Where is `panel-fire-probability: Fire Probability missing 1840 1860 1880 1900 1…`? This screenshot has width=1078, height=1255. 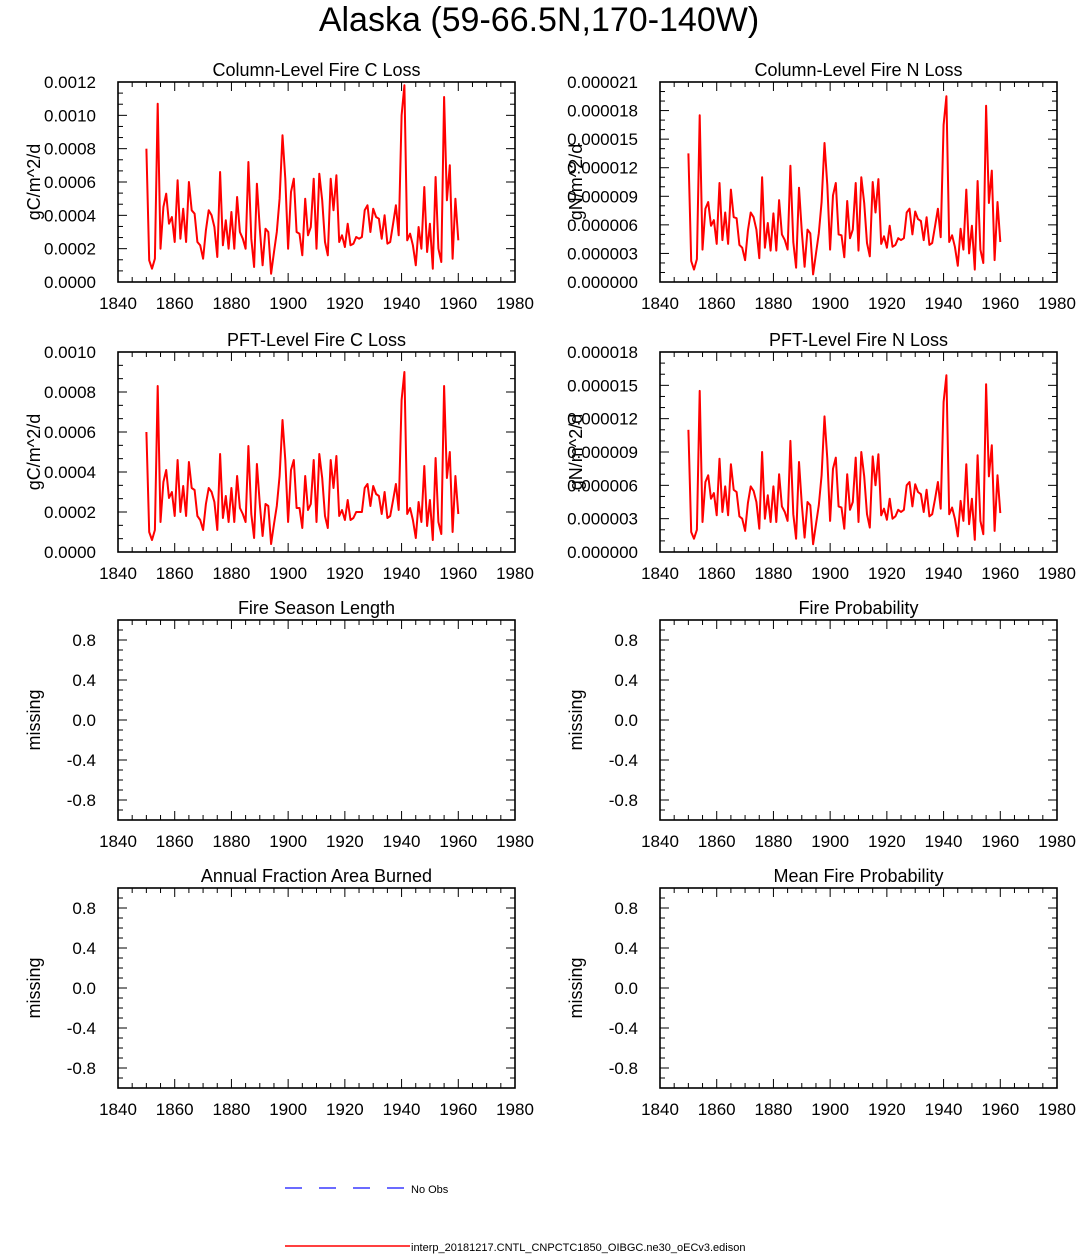 panel-fire-probability: Fire Probability missing 1840 1860 1880 1900 1… is located at coordinates (821, 724).